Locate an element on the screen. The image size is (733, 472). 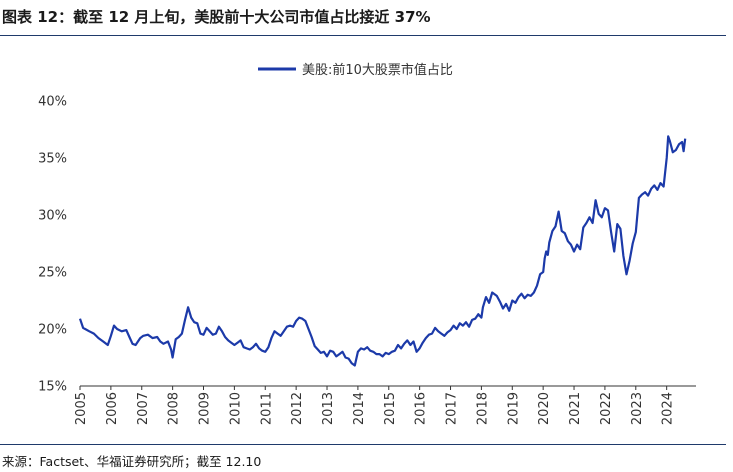
x-tick-label: 2017 is located at coordinates (452, 408).